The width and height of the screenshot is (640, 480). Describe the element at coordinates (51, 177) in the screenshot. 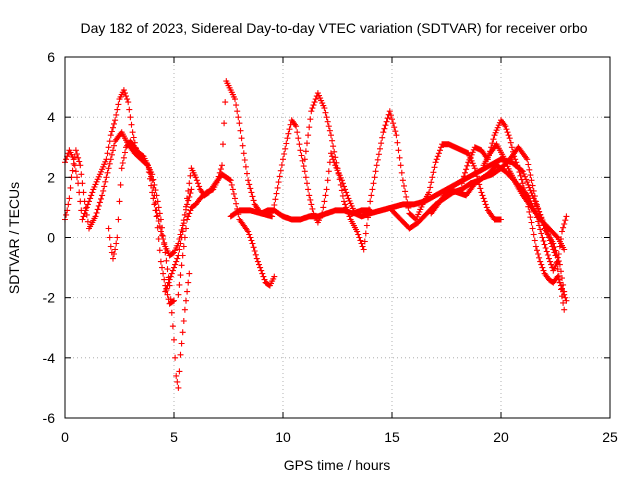

I see `y-tick-label: 2` at that location.